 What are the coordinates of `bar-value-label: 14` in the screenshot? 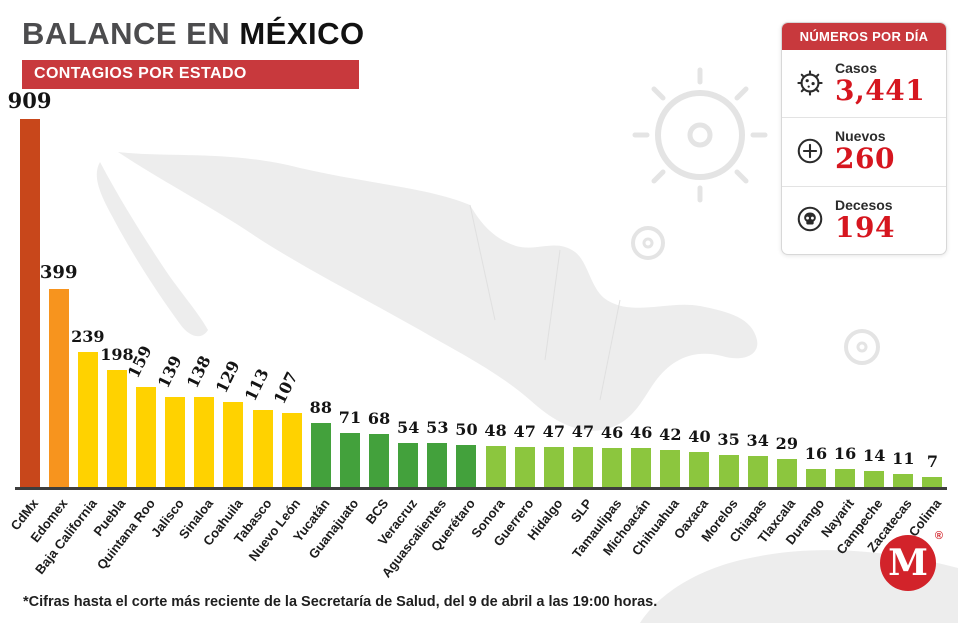 It's located at (874, 455).